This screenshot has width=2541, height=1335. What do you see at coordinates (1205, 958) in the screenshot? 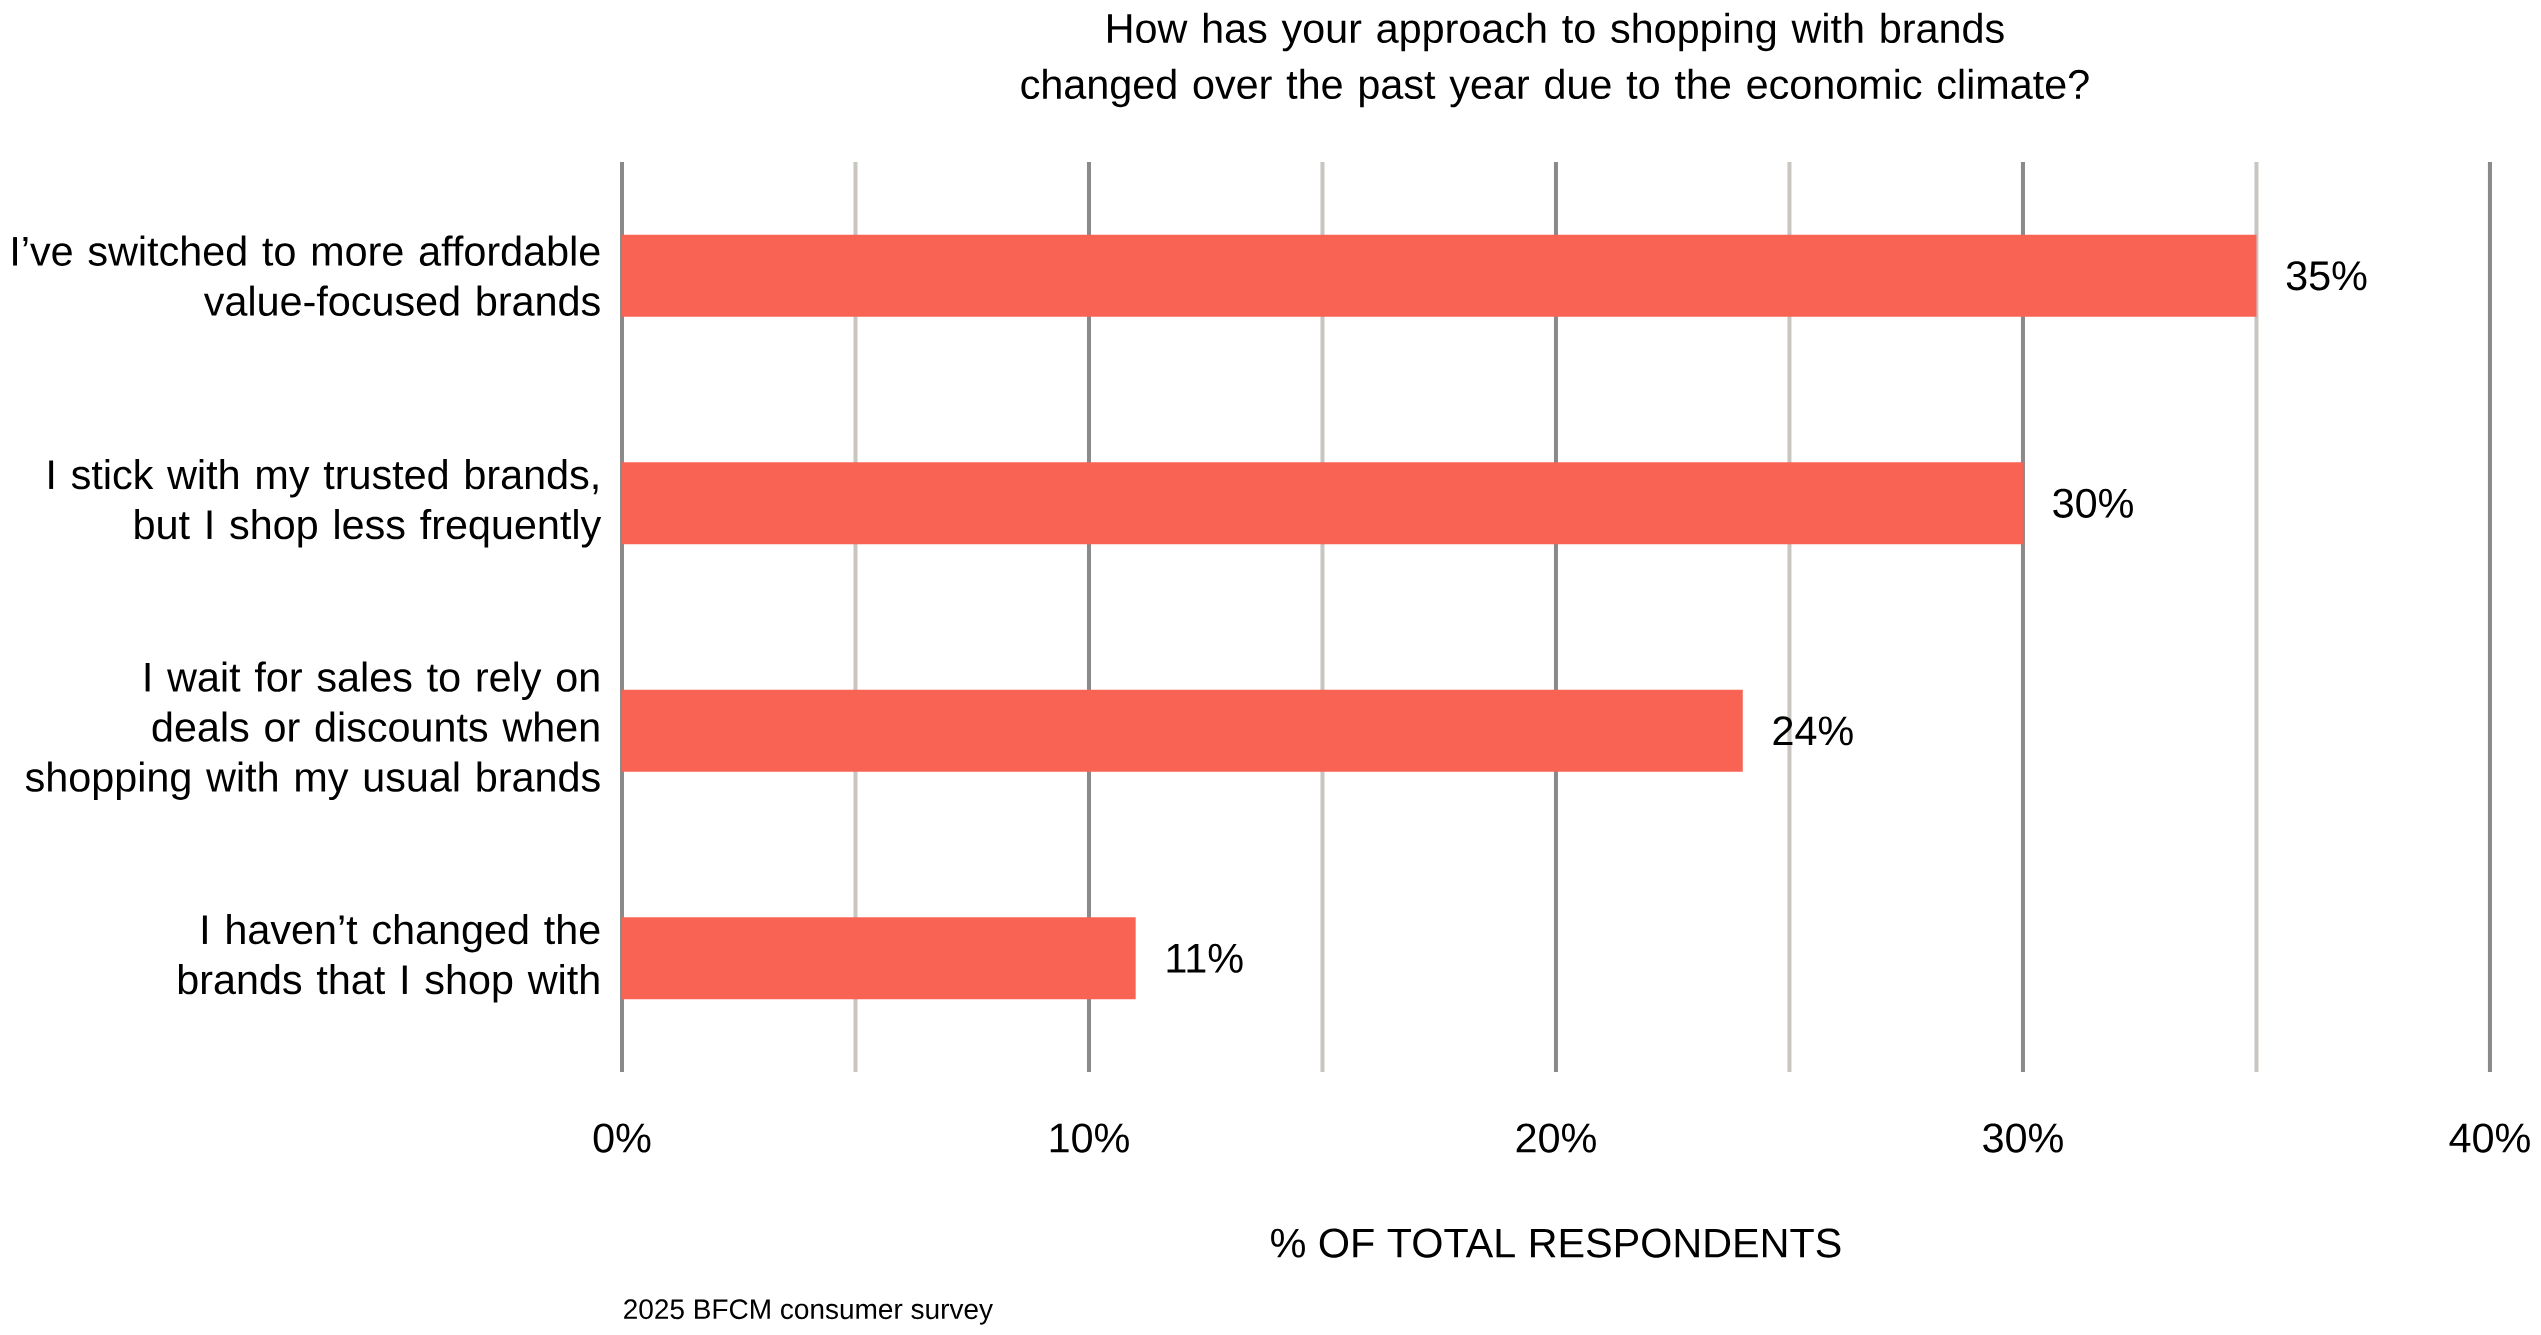
I see `data-label: 11%` at bounding box center [1205, 958].